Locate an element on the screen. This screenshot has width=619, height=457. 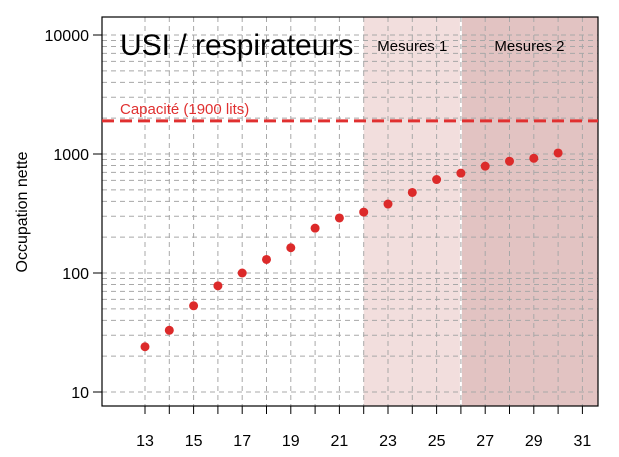
x-tick-label: 27 is located at coordinates (485, 441).